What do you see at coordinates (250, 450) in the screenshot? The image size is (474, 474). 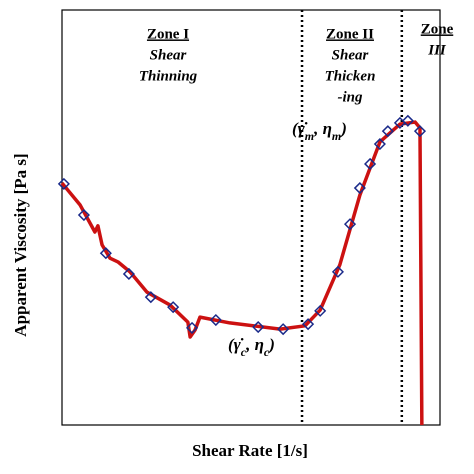 I see `x-axis-label: Shear Rate [1/s]` at bounding box center [250, 450].